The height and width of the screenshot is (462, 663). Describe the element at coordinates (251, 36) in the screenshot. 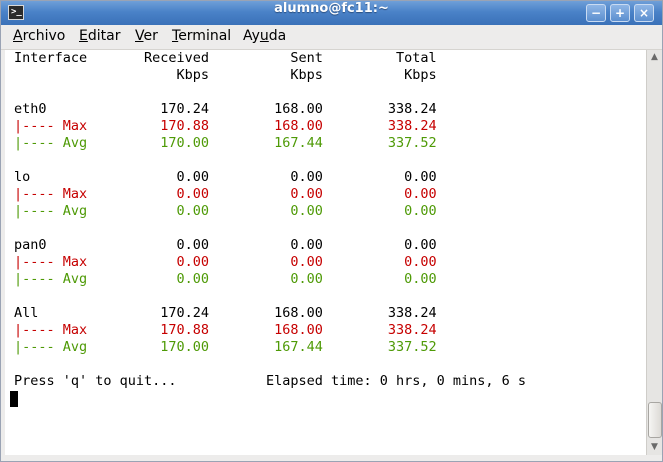

I see `menu-ayuda-label-start: Ay` at that location.